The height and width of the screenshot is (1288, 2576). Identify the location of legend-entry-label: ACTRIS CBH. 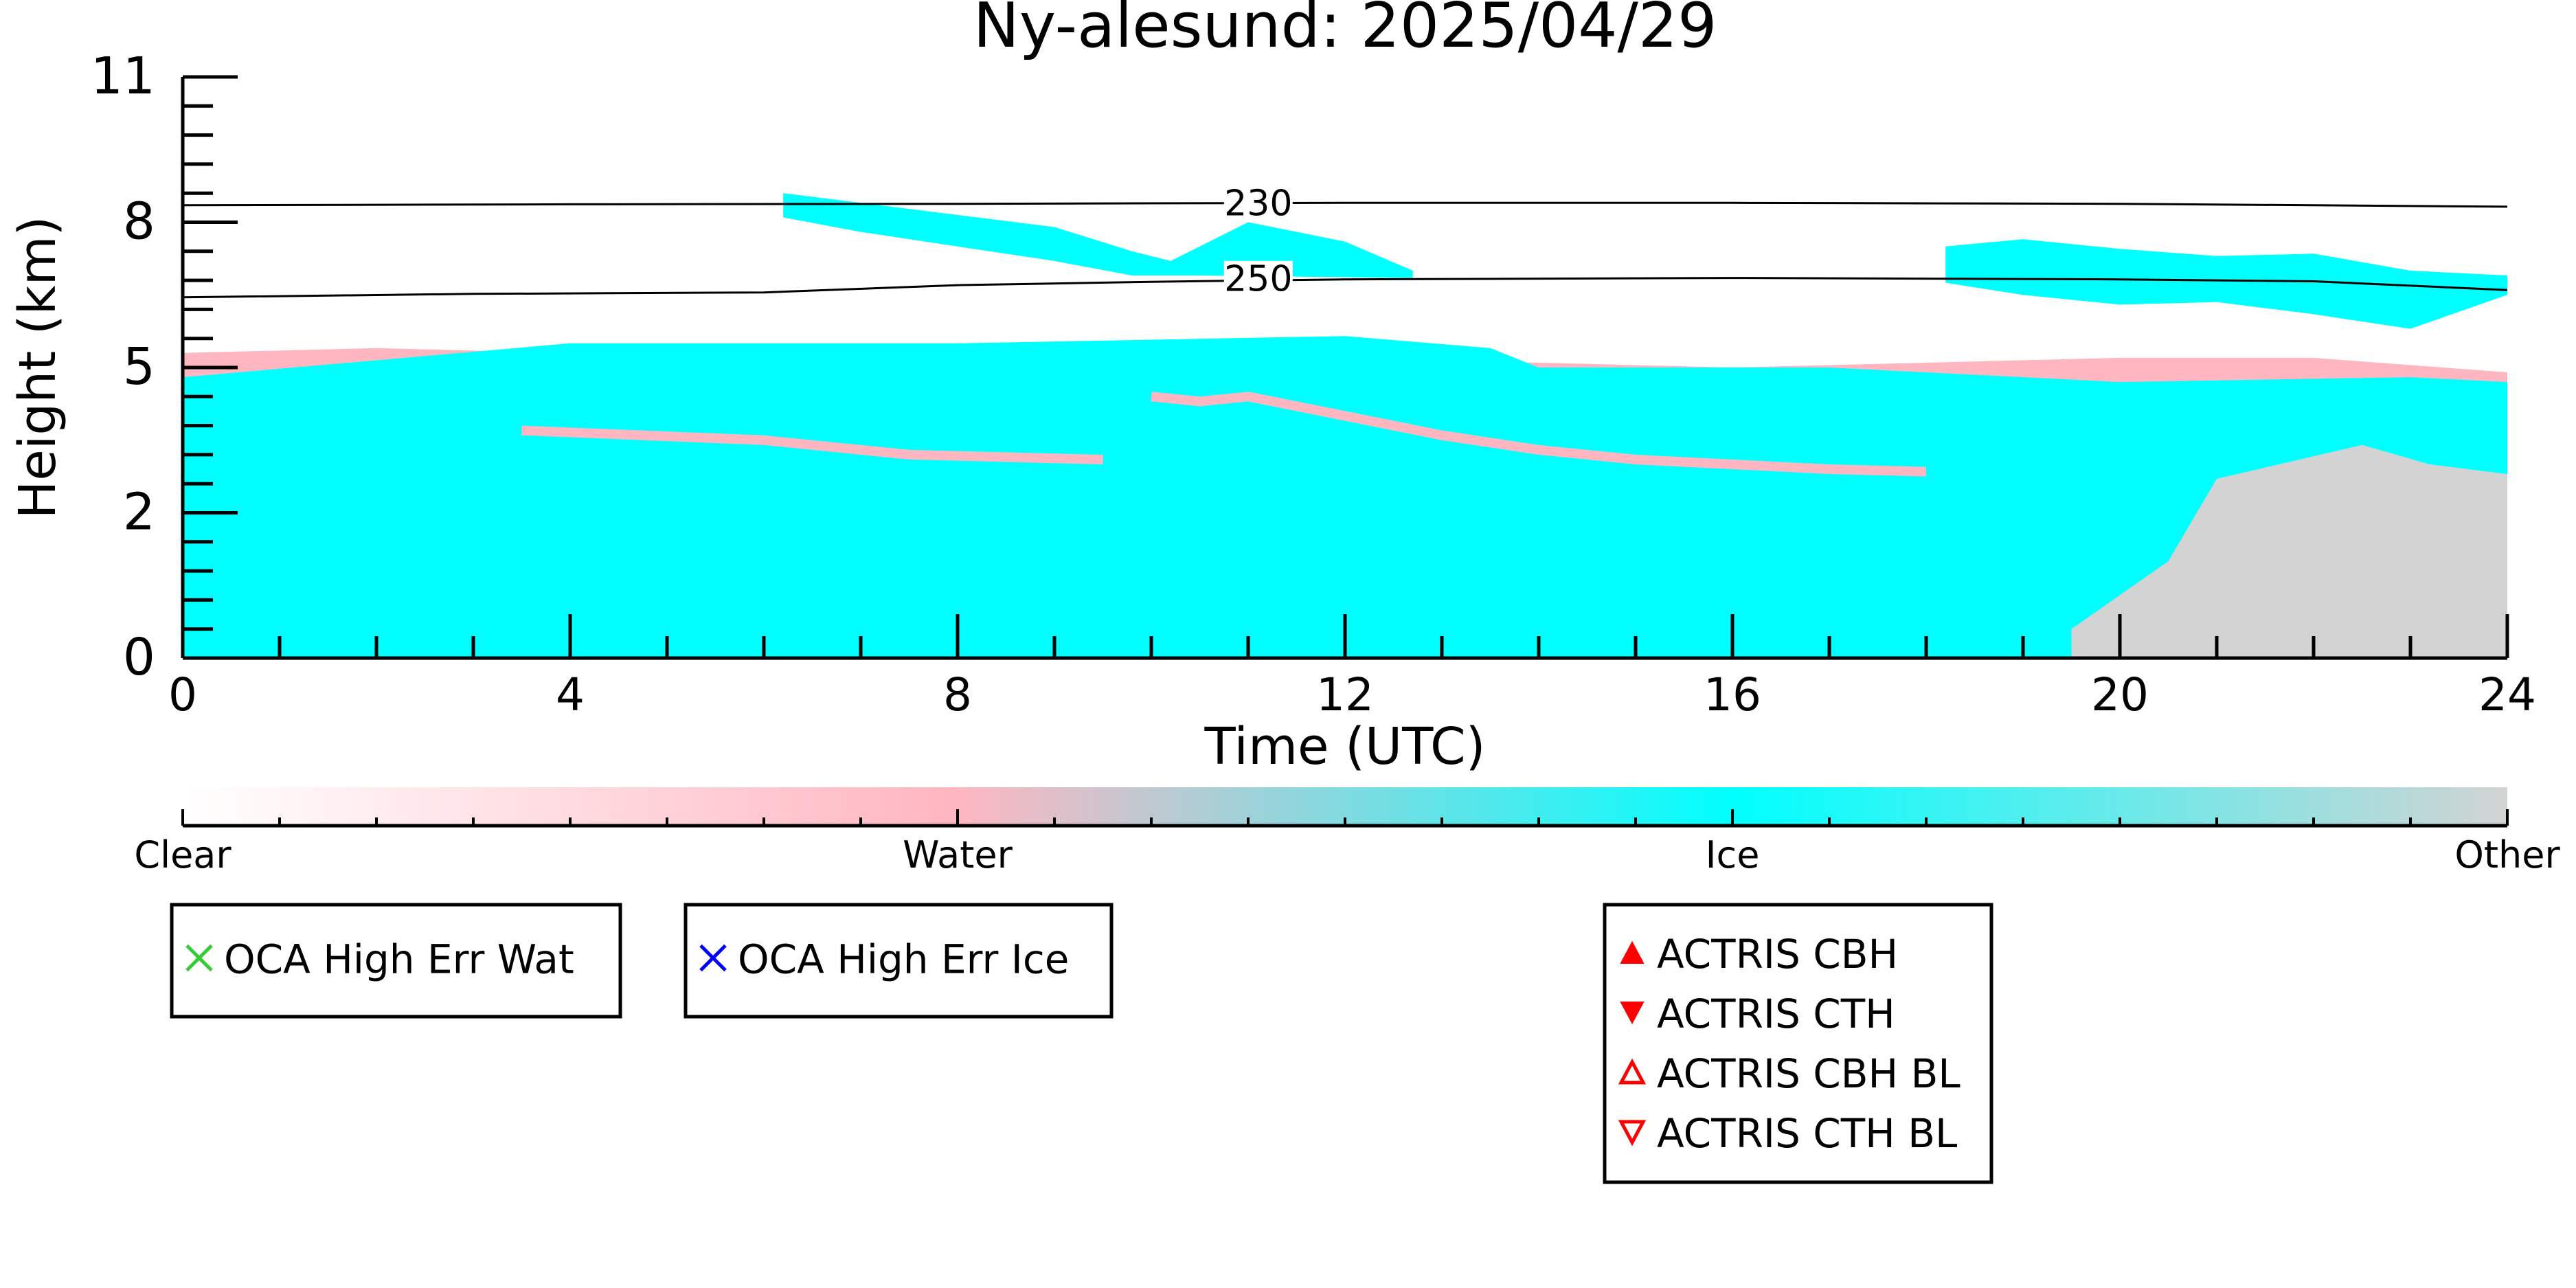
(1777, 954).